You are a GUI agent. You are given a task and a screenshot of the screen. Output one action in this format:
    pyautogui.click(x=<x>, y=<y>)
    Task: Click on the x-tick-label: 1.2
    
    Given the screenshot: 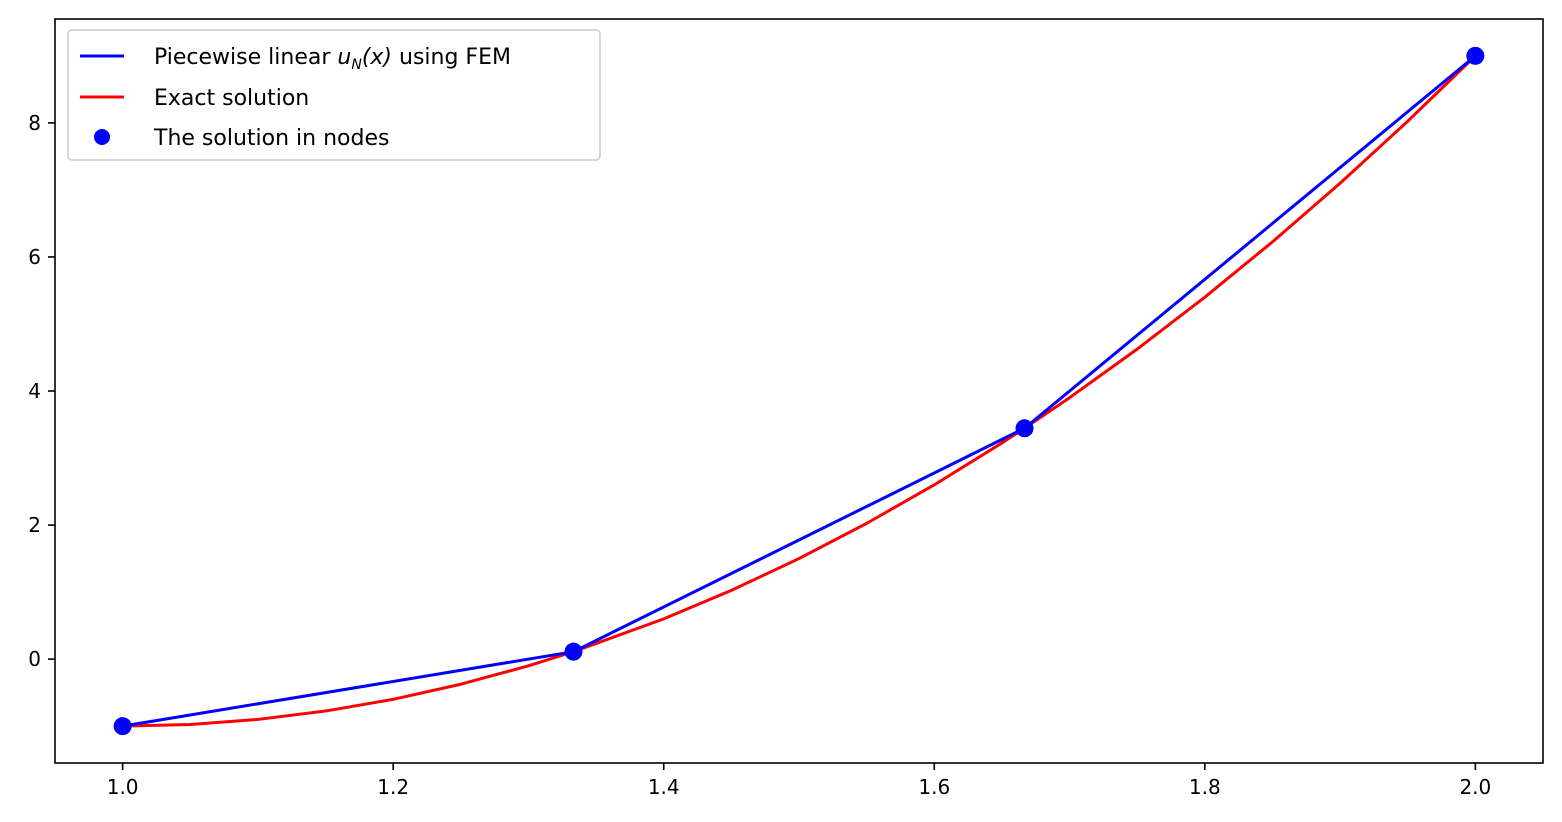 What is the action you would take?
    pyautogui.click(x=393, y=787)
    